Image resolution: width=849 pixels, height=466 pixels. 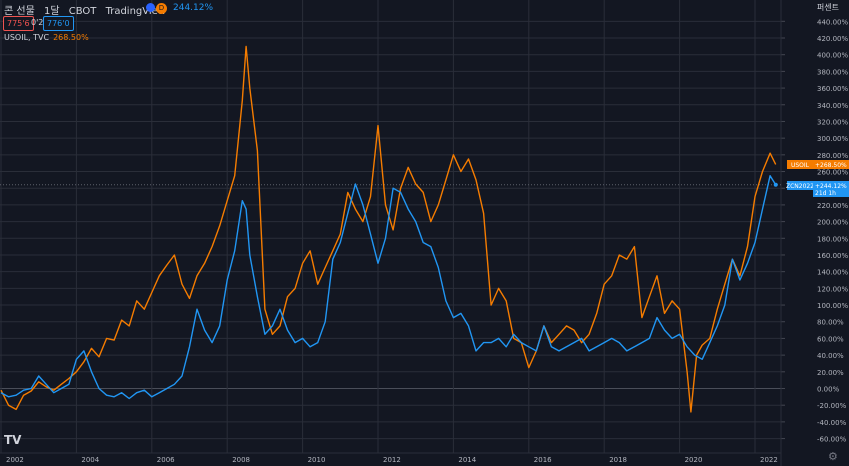 I want to click on x-tick-label: 2022, so click(x=769, y=460).